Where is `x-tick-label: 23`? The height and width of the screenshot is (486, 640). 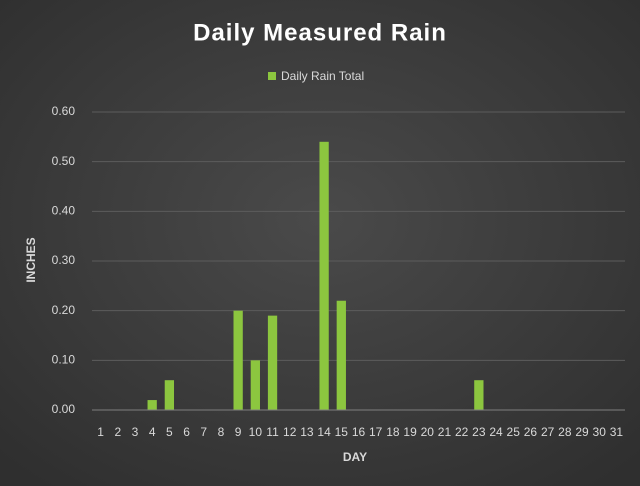 x-tick-label: 23 is located at coordinates (479, 432).